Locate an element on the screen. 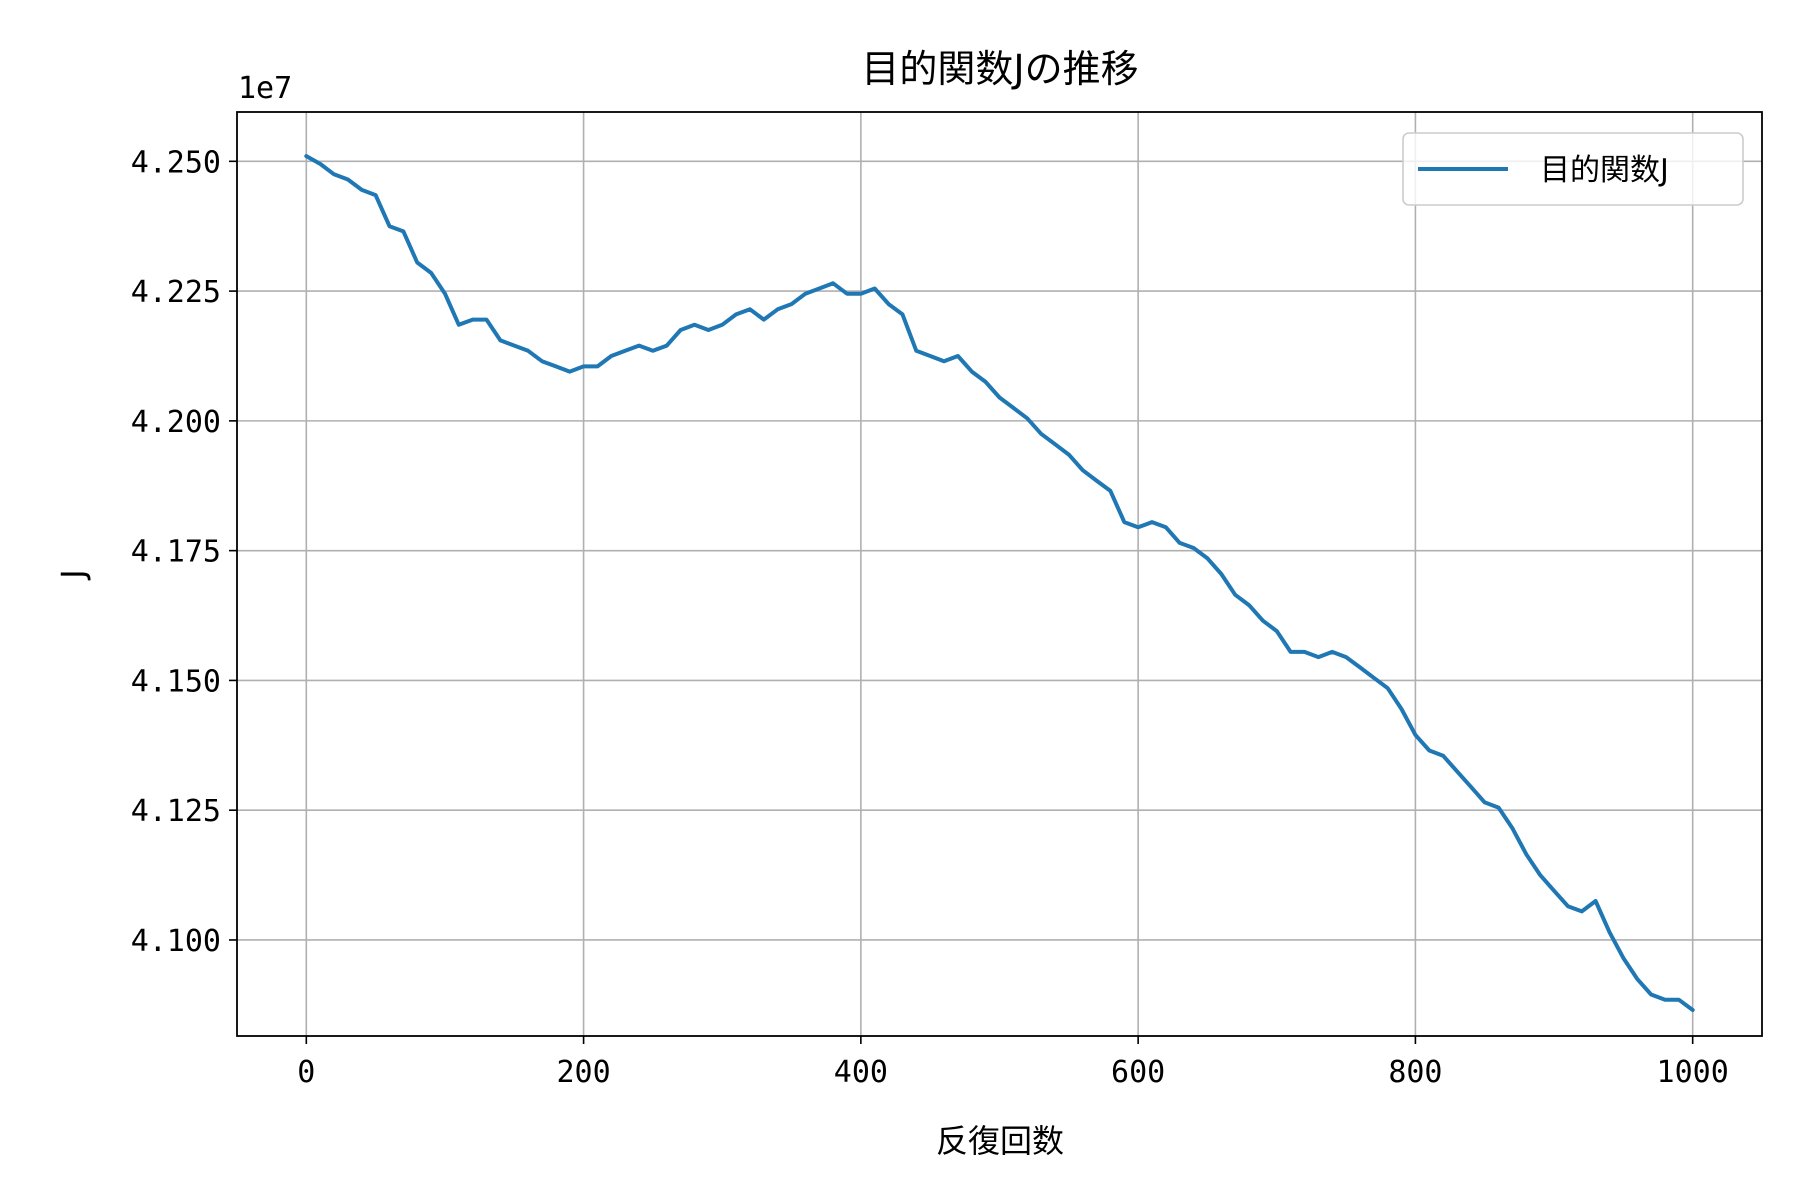 The image size is (1800, 1200). x-tick-label: 400 is located at coordinates (861, 1072).